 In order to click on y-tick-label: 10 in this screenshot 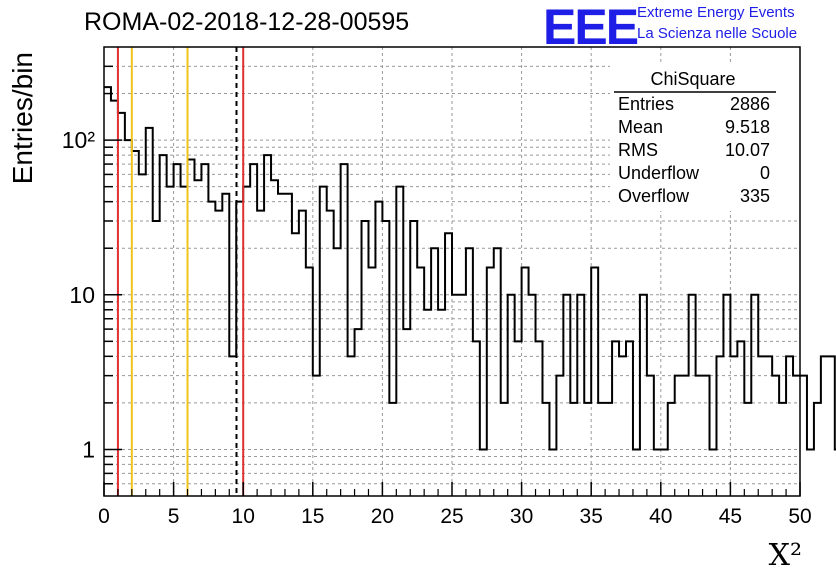, I will do `click(82, 295)`.